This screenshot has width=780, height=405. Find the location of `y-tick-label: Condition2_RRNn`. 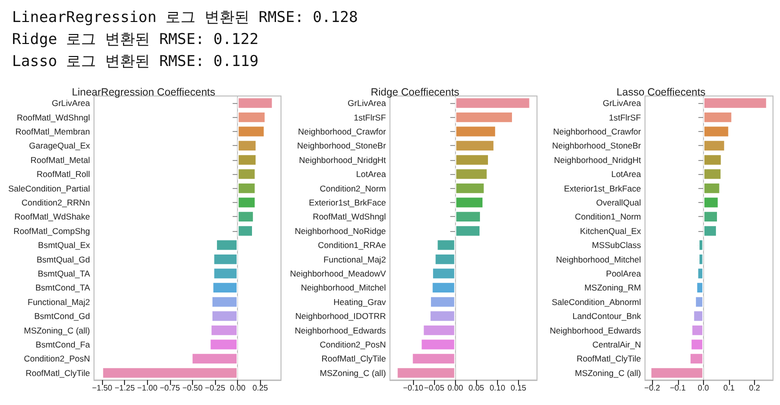

y-tick-label: Condition2_RRNn is located at coordinates (55, 203).